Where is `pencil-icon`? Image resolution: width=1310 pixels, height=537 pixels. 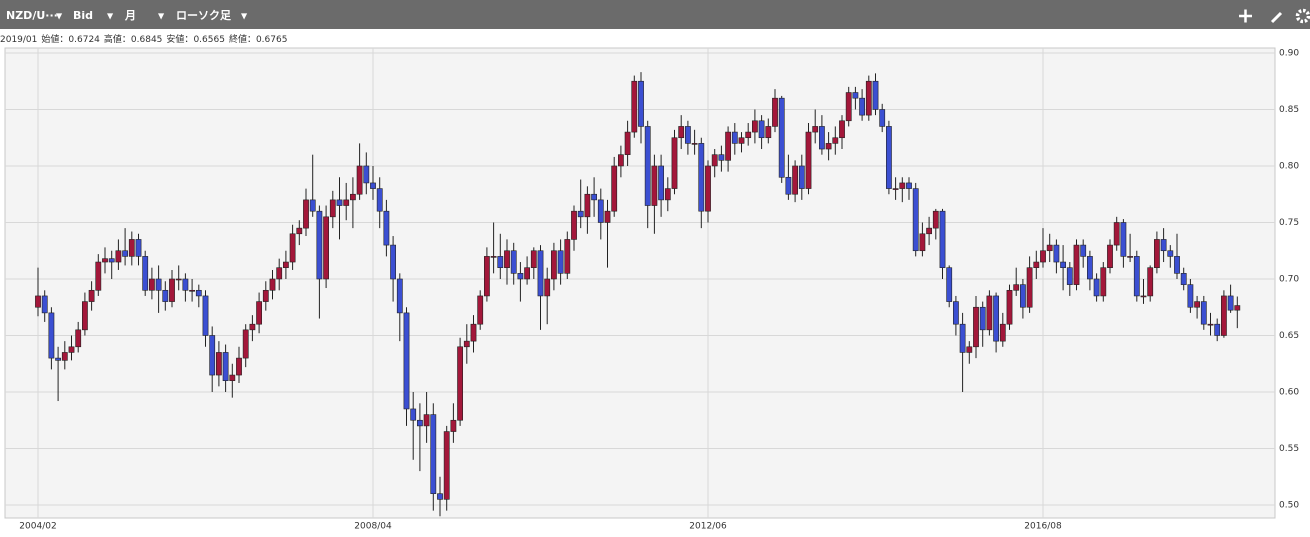
pencil-icon is located at coordinates (1276, 17).